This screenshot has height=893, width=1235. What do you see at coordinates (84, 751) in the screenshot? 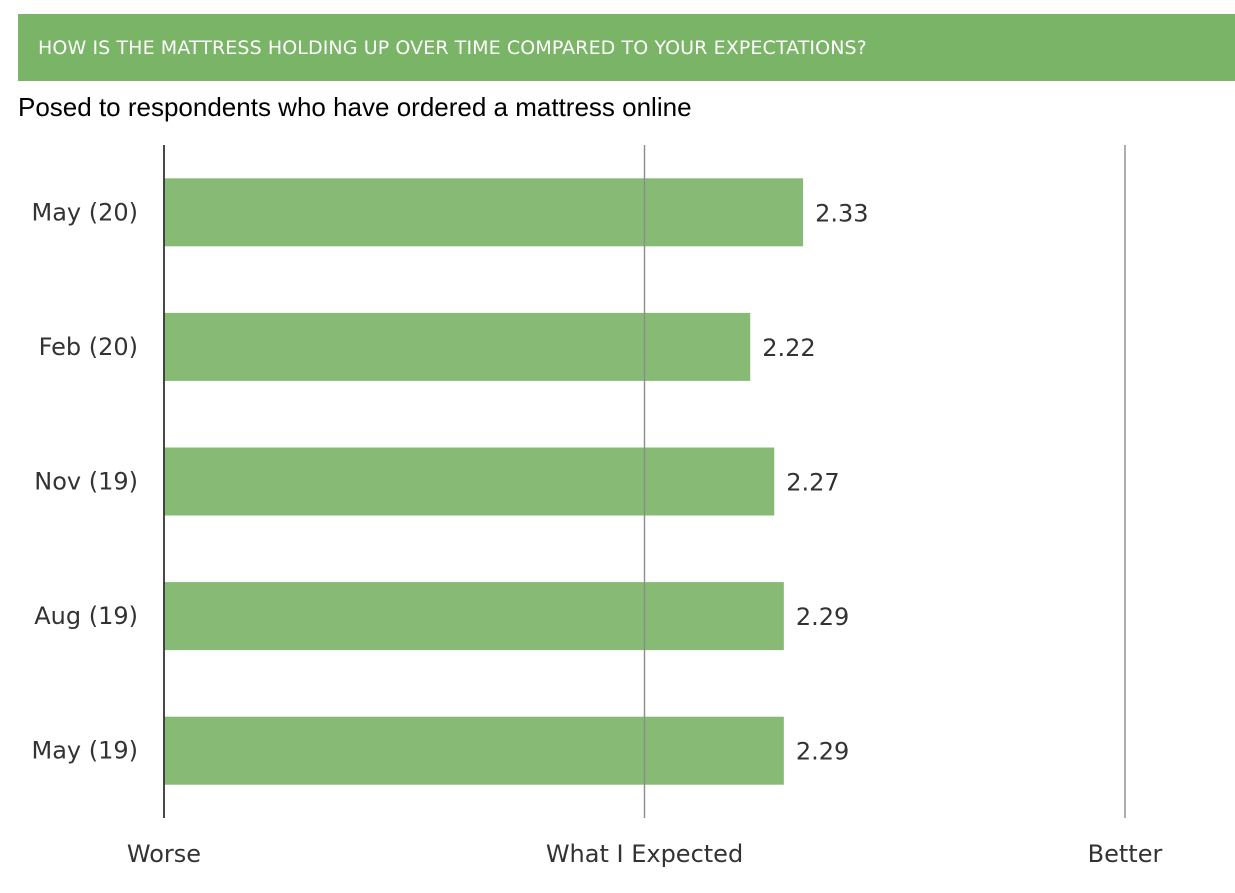
I see `category-label: May (19)` at bounding box center [84, 751].